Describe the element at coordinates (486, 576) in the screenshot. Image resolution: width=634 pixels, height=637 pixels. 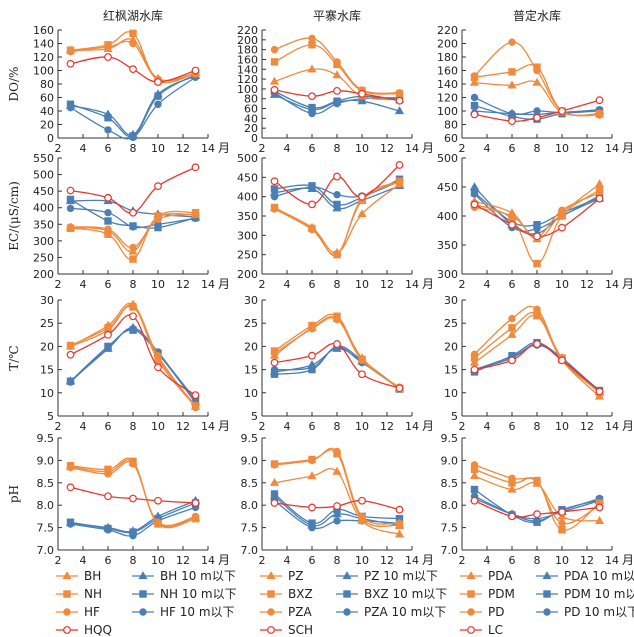
I see `legend-item: PDA` at that location.